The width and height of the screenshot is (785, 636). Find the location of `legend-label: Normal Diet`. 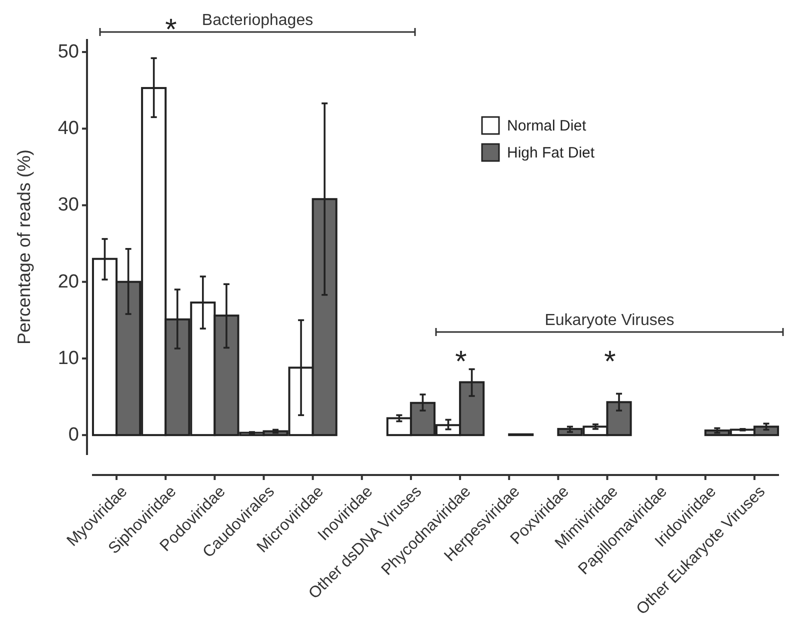

legend-label: Normal Diet is located at coordinates (547, 126).